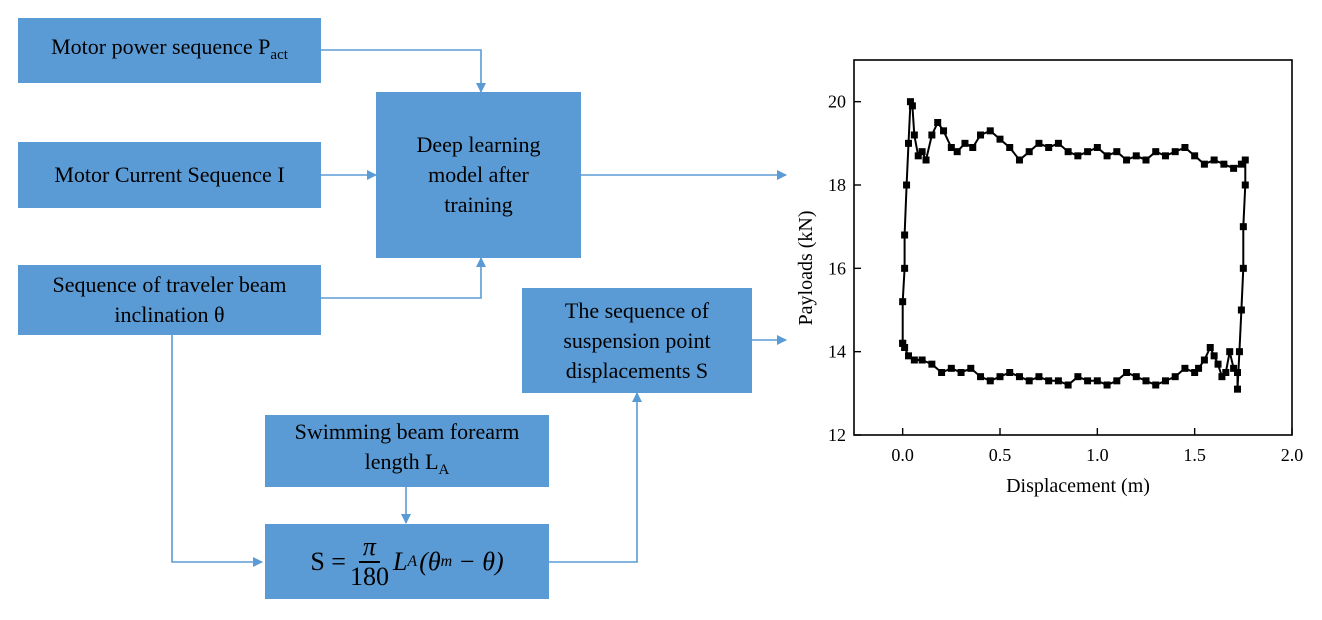 This screenshot has width=1322, height=620. I want to click on traveler-line-2: inclination θ, so click(169, 314).